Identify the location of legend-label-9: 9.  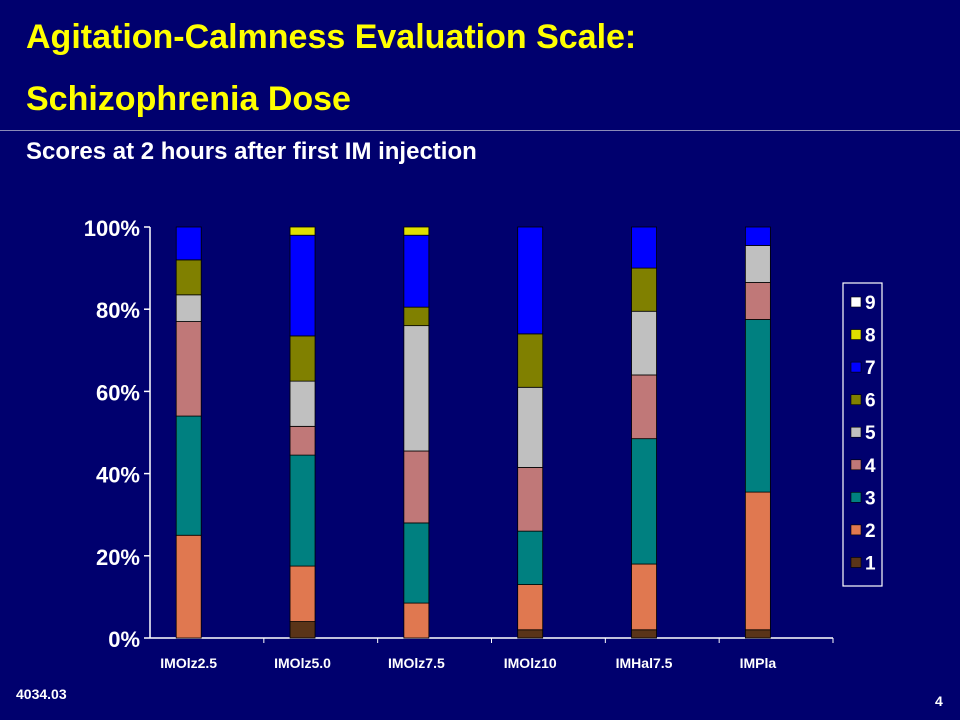
(870, 303).